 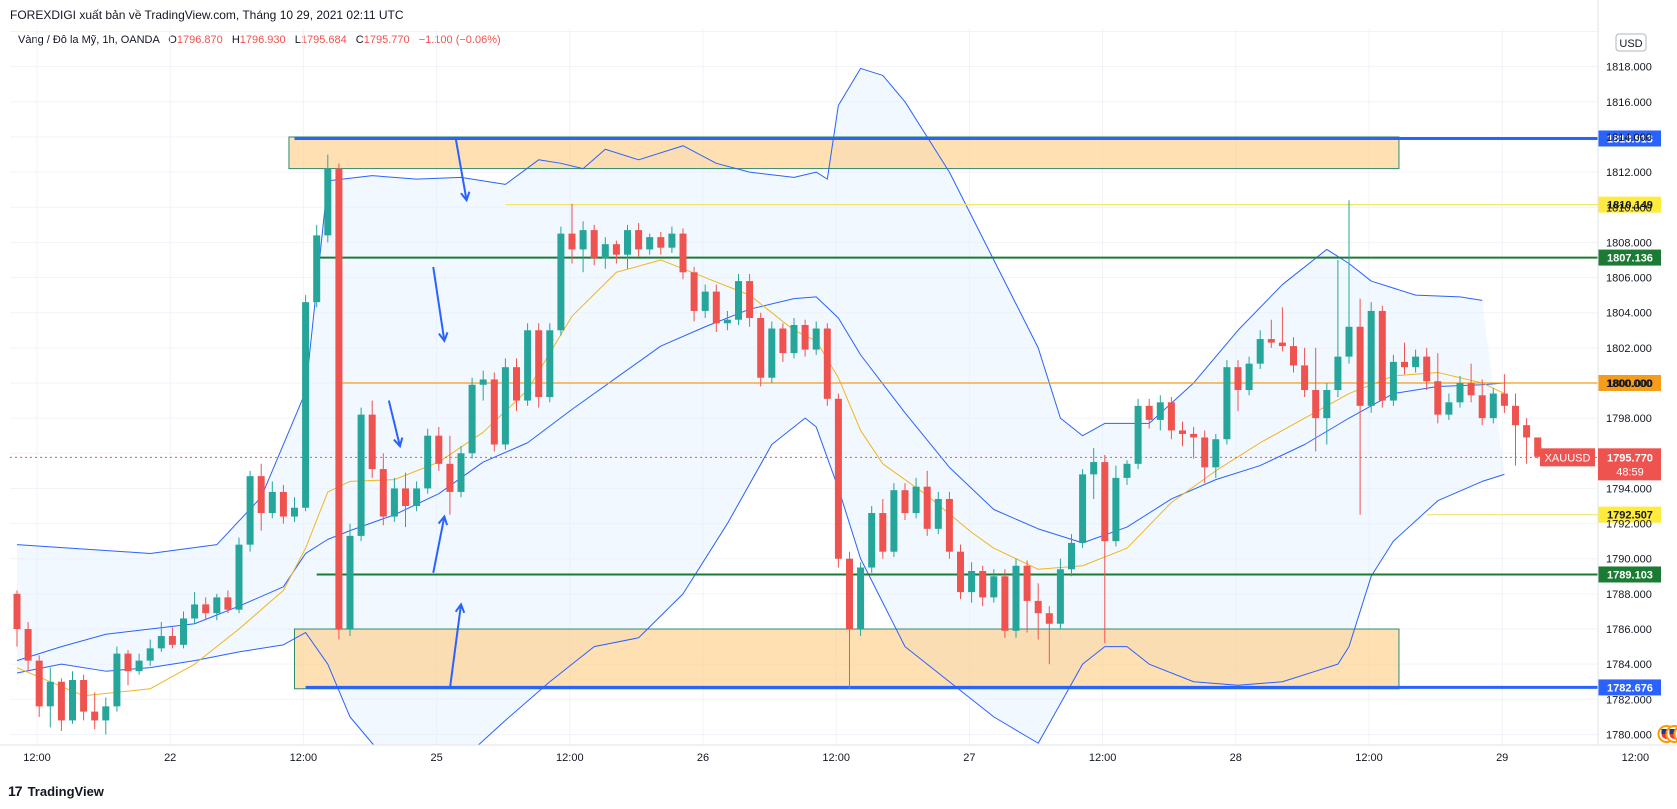 I want to click on symbol-info: Vàng / Đô la Mỹ, 1h, OANDA, so click(x=89, y=40).